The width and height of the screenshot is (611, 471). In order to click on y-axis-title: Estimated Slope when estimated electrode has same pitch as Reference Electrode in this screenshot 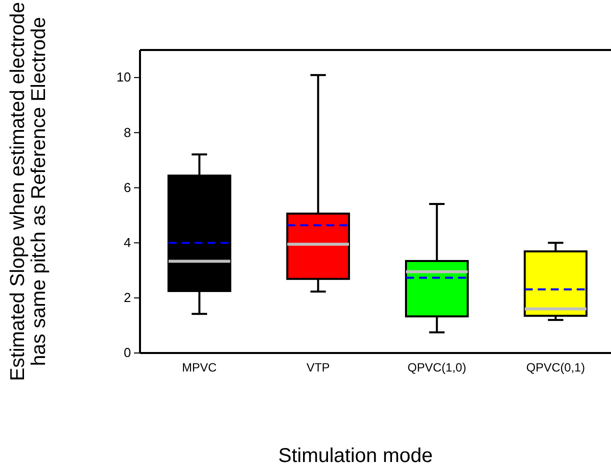, I will do `click(28, 192)`.